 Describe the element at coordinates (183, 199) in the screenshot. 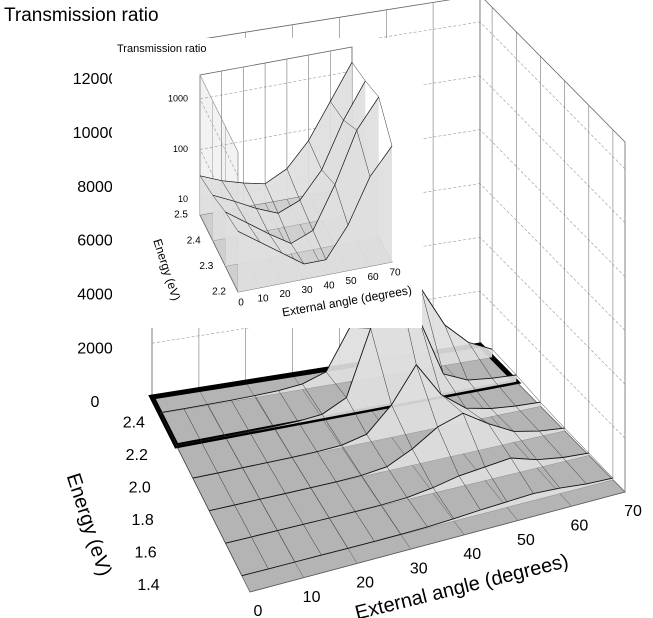

I see `z-tick-label: 10` at that location.